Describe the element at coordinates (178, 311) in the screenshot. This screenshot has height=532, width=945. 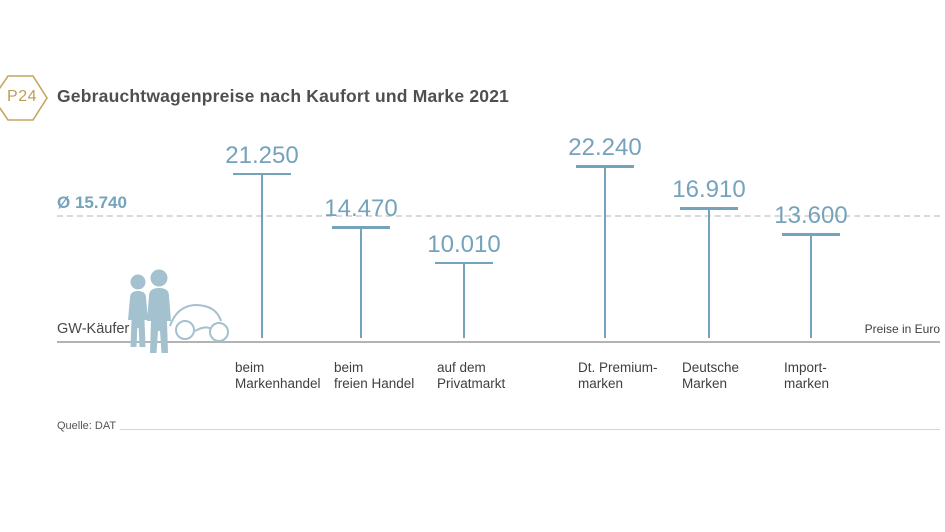
I see `car-buyers-silhouette-icon` at that location.